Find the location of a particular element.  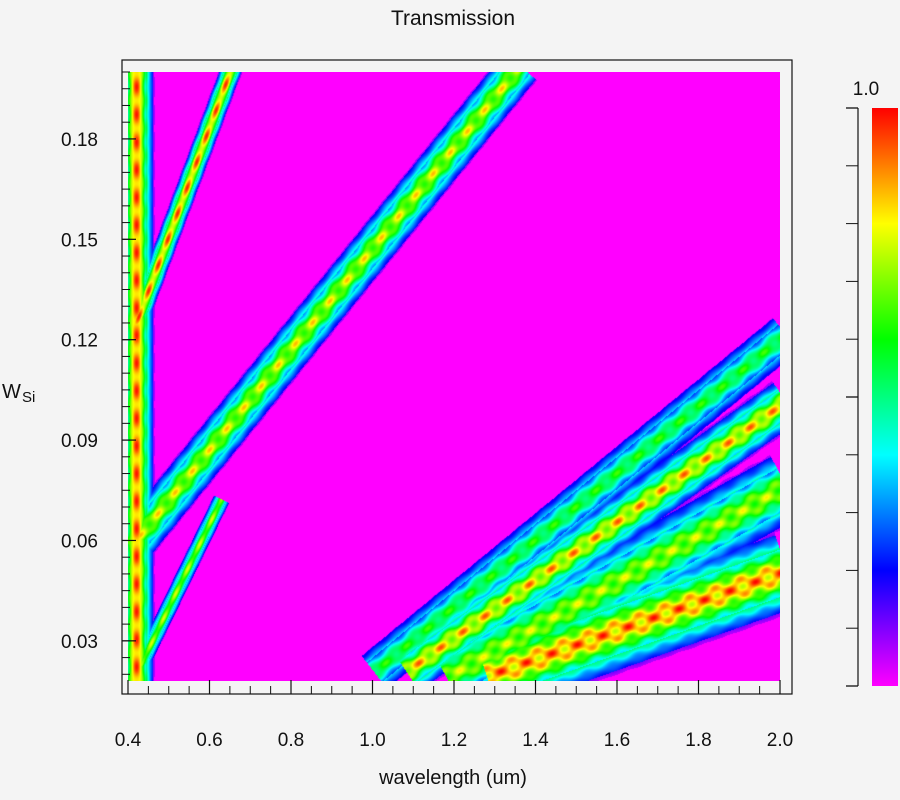

y-axis-label: W Si is located at coordinates (18, 393).